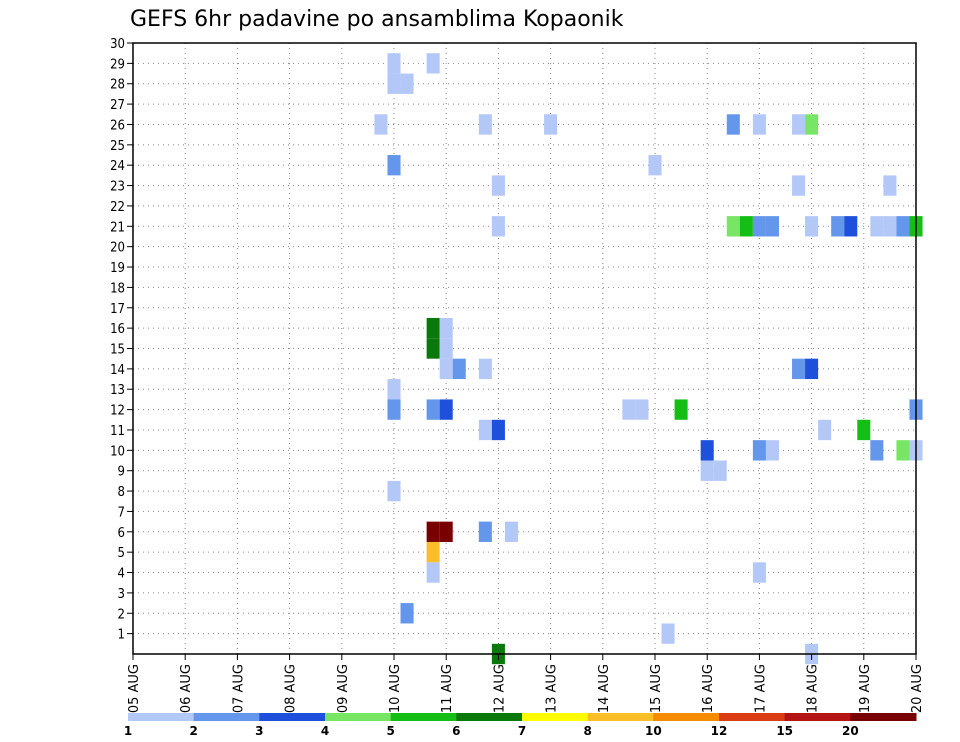 The height and width of the screenshot is (742, 960). I want to click on y-tick-label: 16, so click(117, 329).